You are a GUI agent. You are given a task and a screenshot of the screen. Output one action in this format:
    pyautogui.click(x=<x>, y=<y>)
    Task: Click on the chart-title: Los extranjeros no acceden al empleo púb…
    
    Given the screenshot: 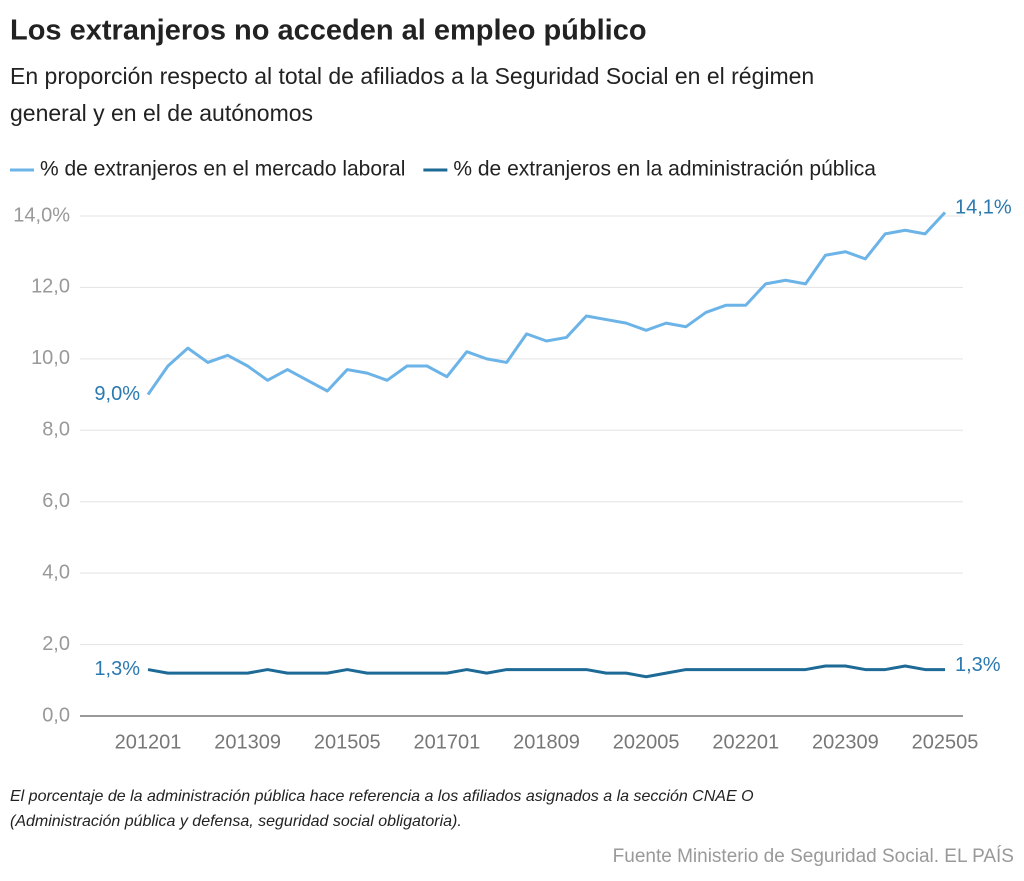 What is the action you would take?
    pyautogui.click(x=328, y=31)
    